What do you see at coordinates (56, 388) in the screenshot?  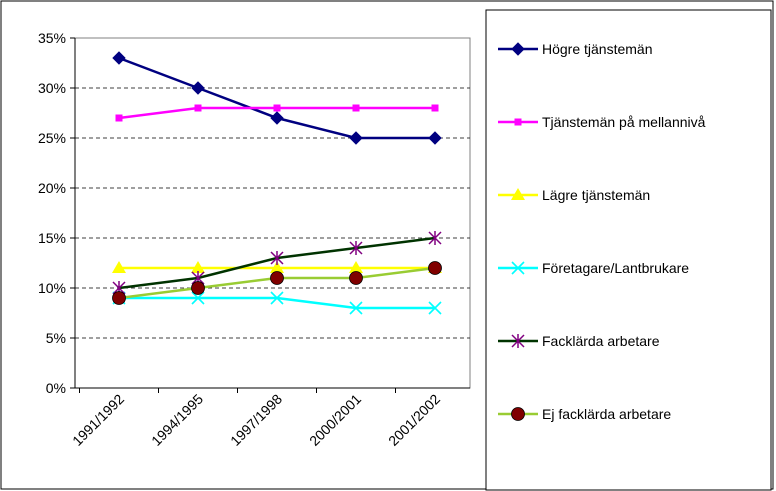 I see `y-tick-label: 0%` at bounding box center [56, 388].